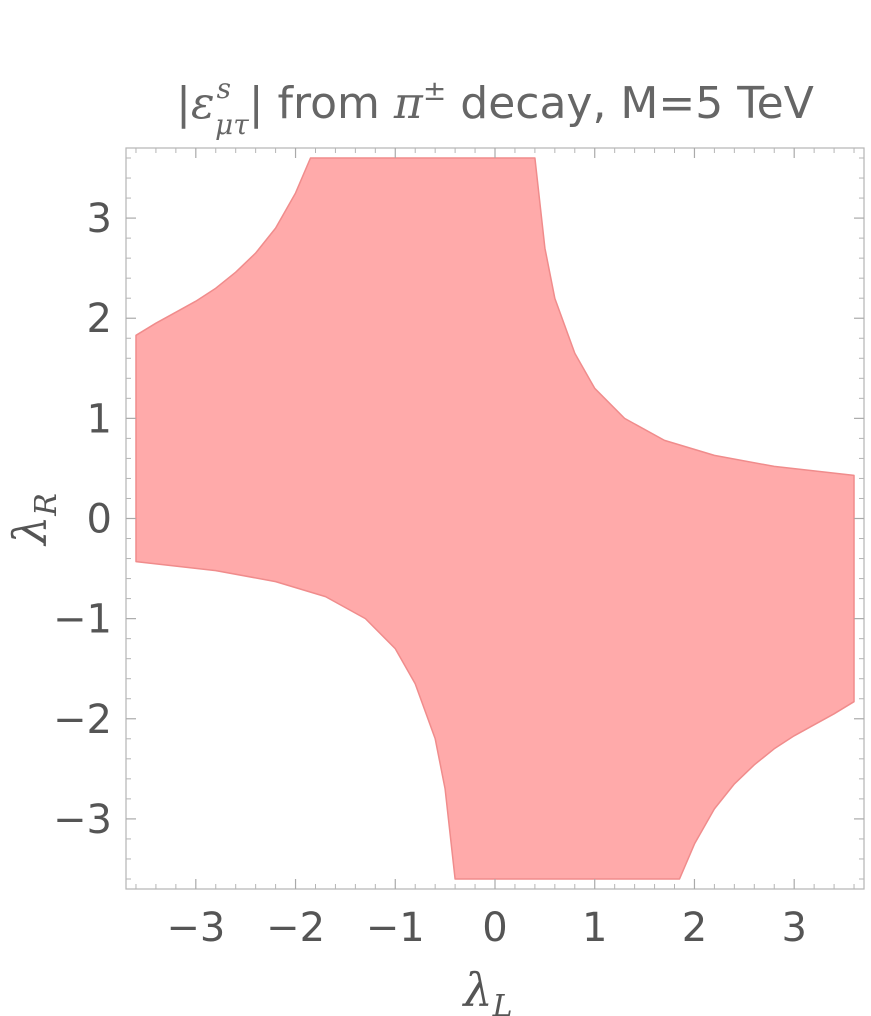 The image size is (871, 1016). Describe the element at coordinates (329, 103) in the screenshot. I see `title-from: from` at that location.